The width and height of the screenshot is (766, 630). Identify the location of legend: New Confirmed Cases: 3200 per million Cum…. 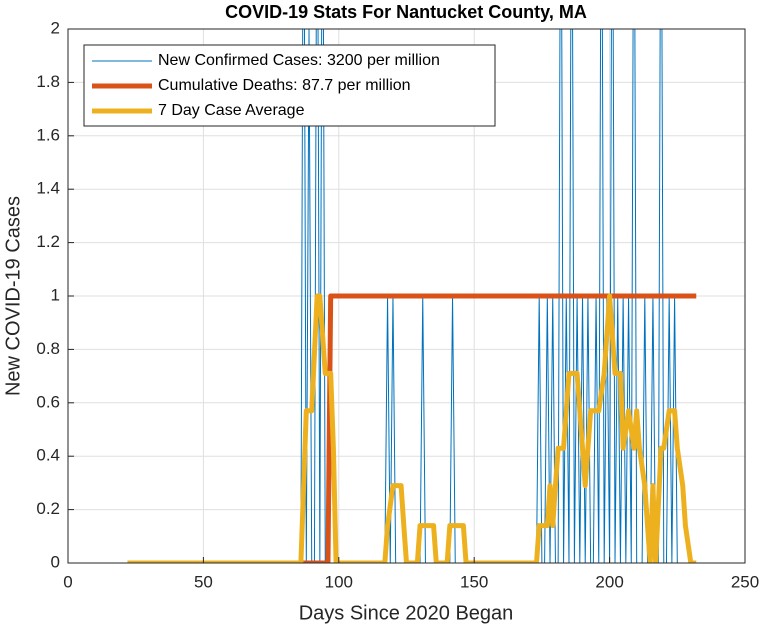
(289, 85).